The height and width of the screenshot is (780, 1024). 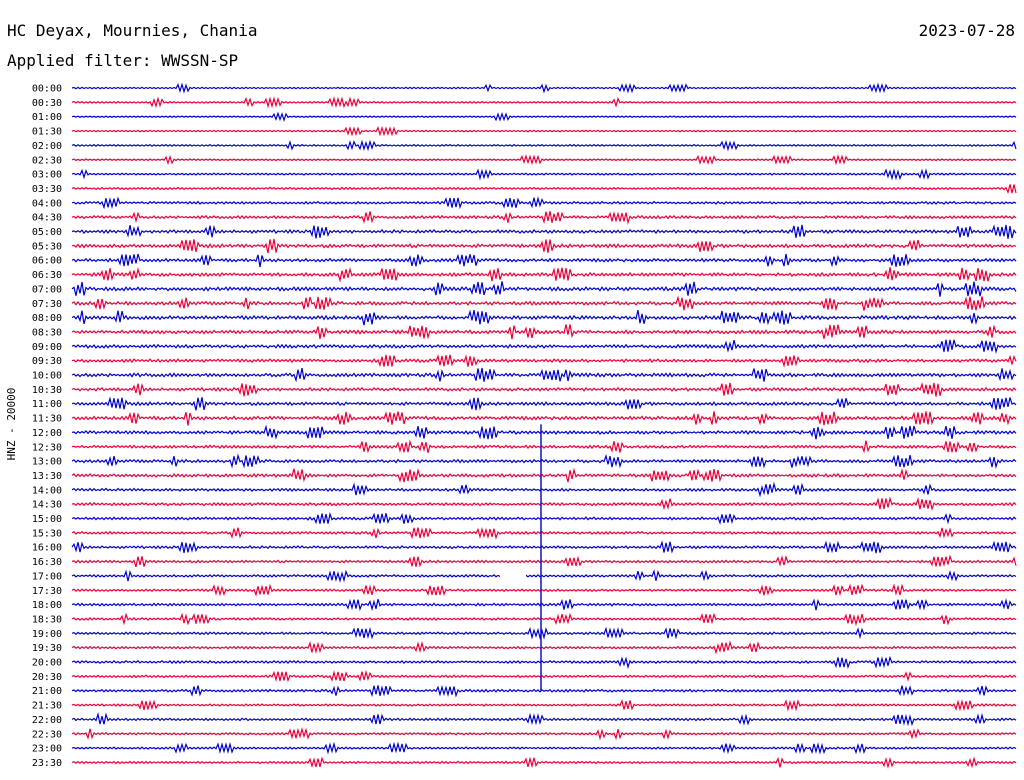 What do you see at coordinates (47, 419) in the screenshot?
I see `time-label: 11:30` at bounding box center [47, 419].